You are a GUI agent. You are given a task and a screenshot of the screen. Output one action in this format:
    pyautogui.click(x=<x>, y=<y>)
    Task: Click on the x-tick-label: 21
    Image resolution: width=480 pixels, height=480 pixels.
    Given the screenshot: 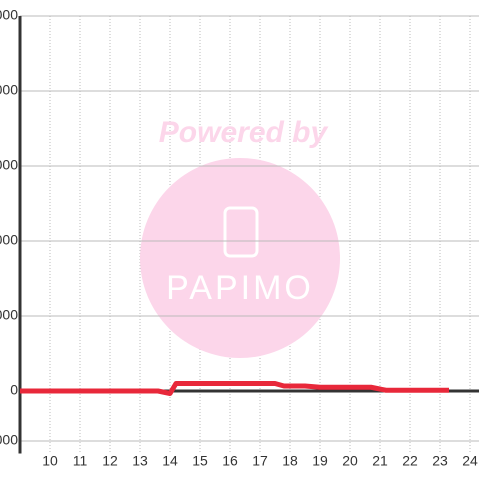 What is the action you would take?
    pyautogui.click(x=380, y=461)
    